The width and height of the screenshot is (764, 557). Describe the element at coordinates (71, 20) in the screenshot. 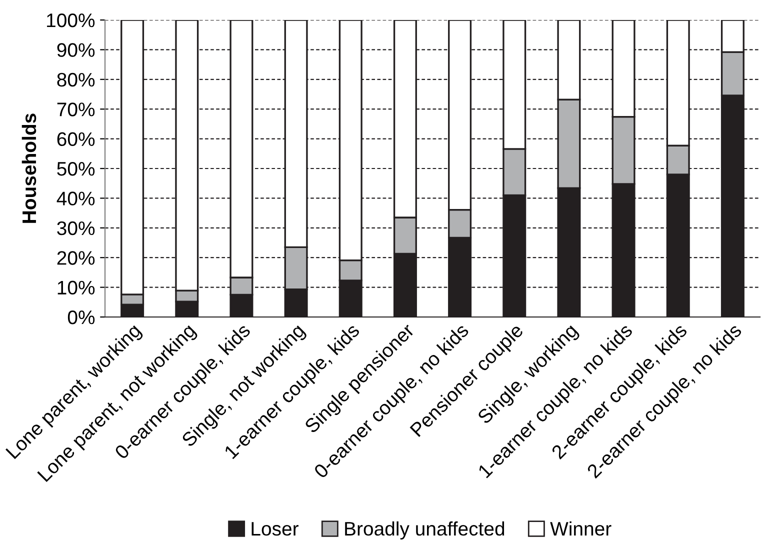

I see `y-tick-label: 100%` at that location.